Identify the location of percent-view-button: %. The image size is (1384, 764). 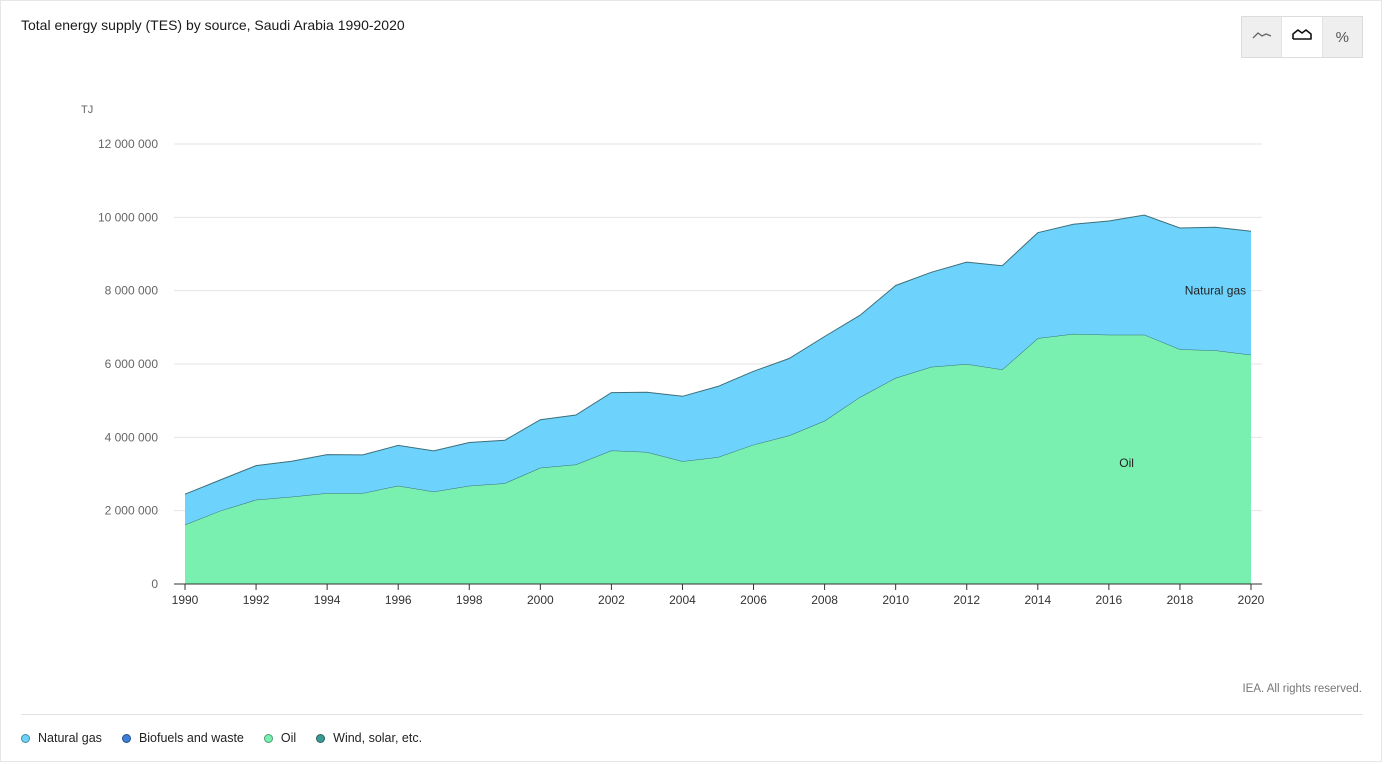
(1341, 37).